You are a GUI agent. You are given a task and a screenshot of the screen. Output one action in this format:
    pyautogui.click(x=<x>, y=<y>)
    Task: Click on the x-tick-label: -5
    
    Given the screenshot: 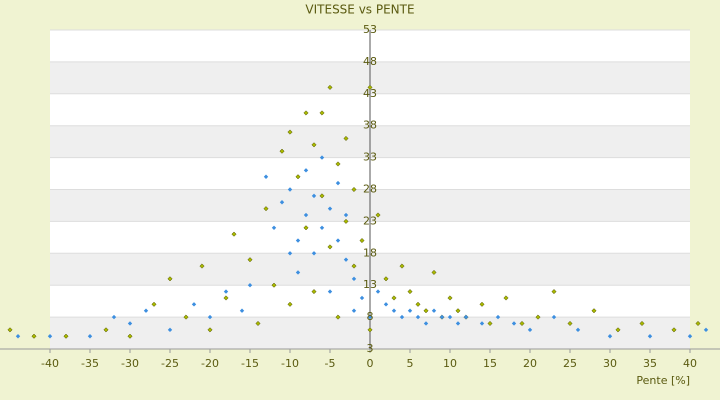 What is the action you would take?
    pyautogui.click(x=330, y=363)
    